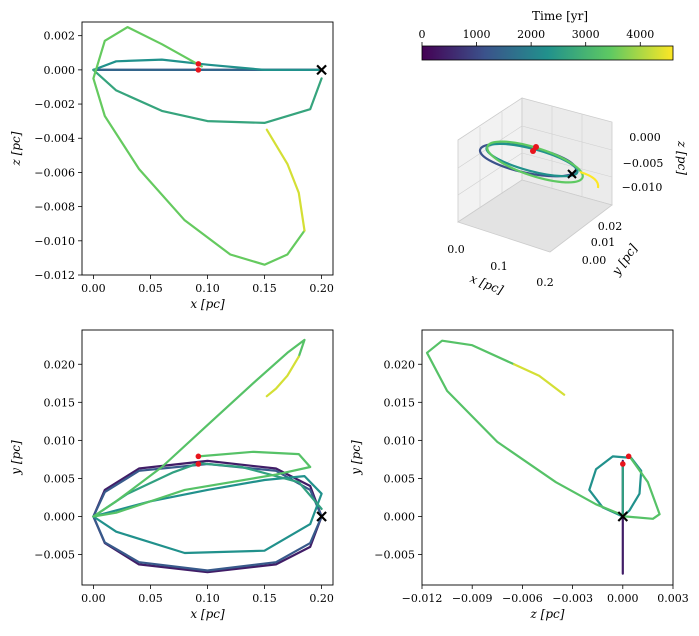 The width and height of the screenshot is (699, 636). I want to click on tick-label-3d-y: 0.00, so click(594, 260).